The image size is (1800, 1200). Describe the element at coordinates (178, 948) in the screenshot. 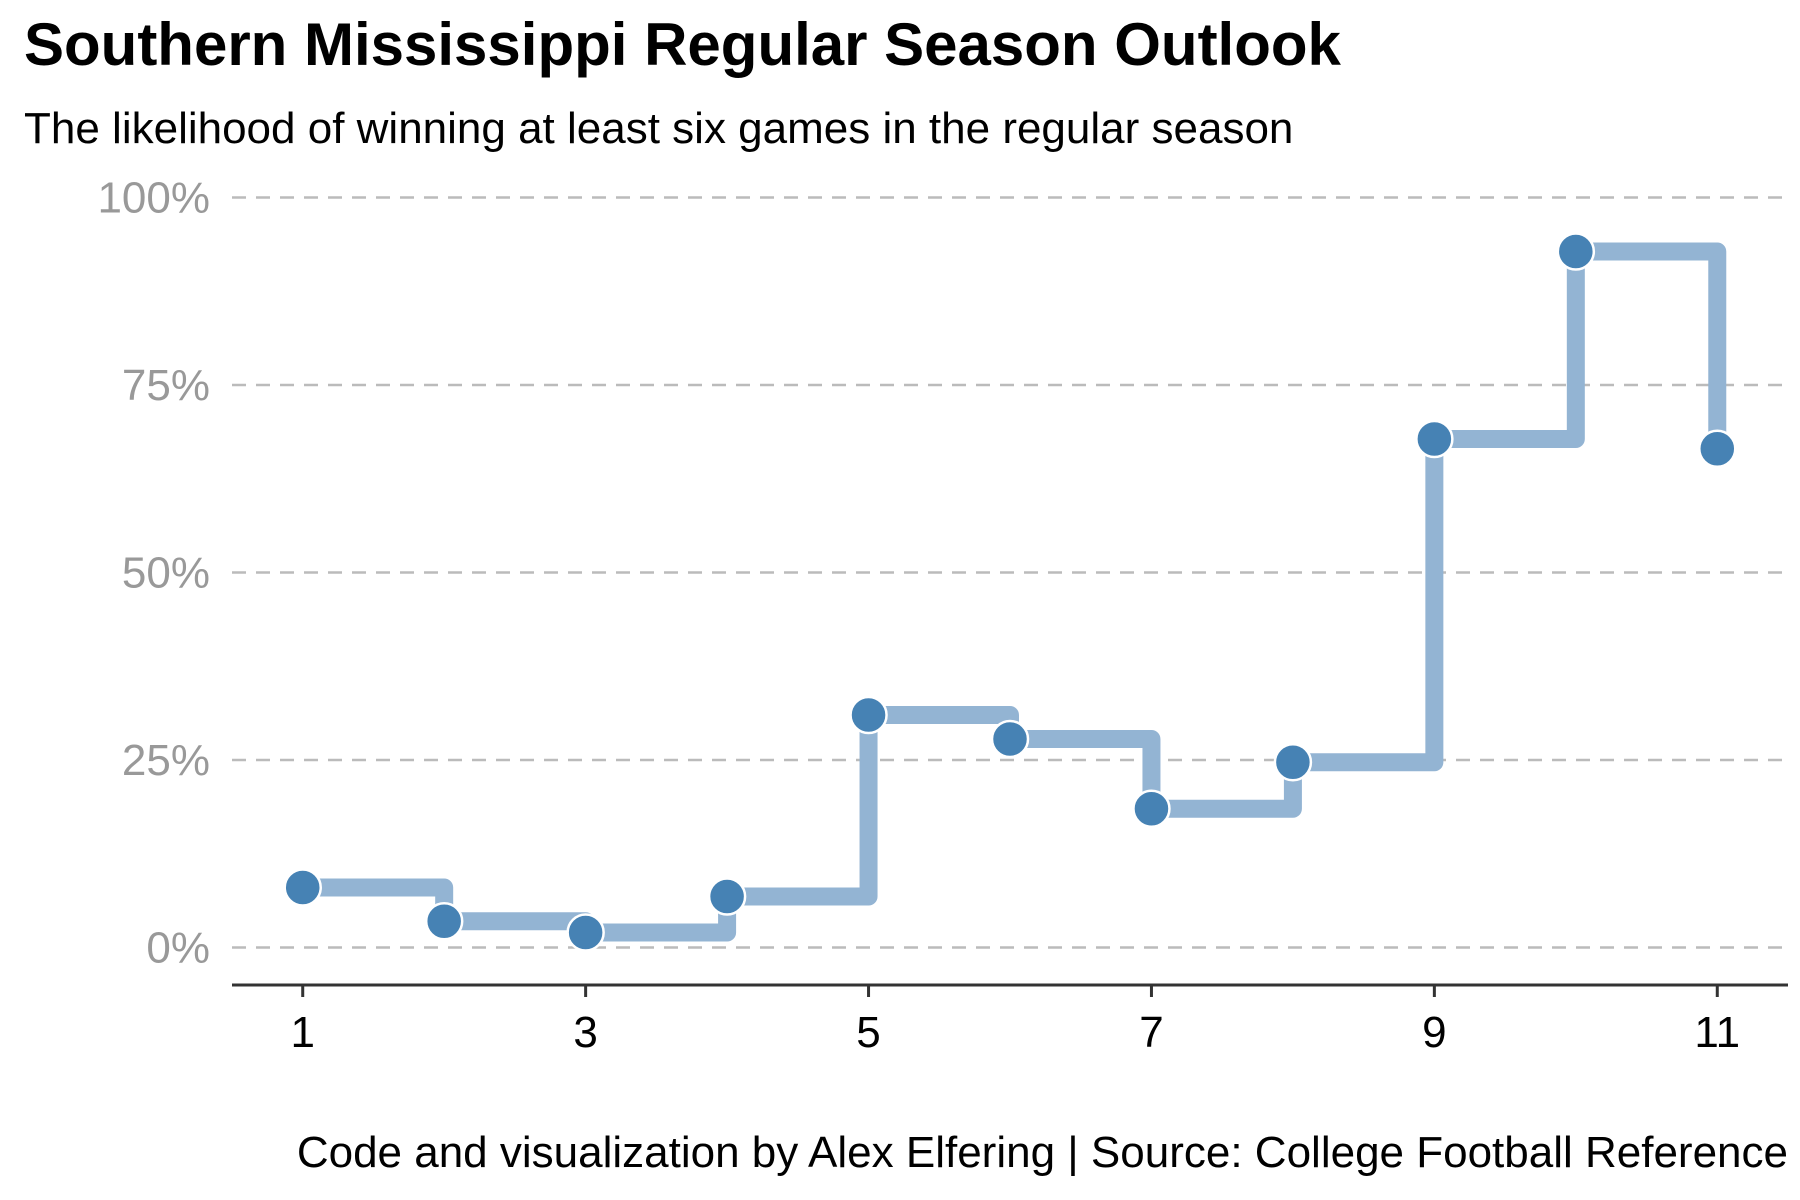

I see `y-tick-label: 0%` at that location.